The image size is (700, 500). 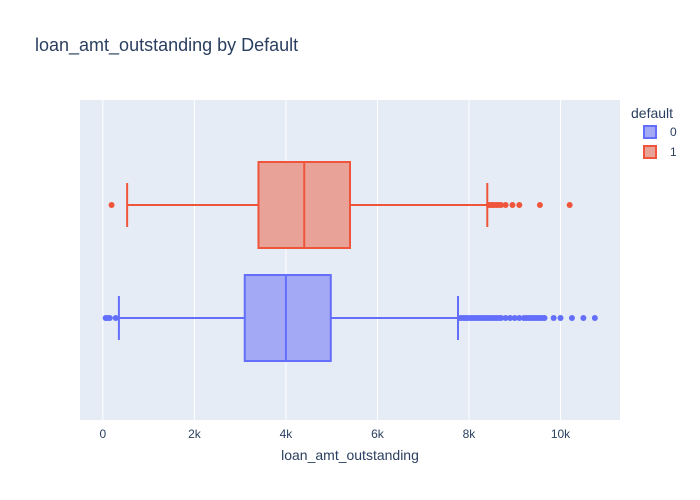 I want to click on x-tick-label: 0, so click(x=103, y=434).